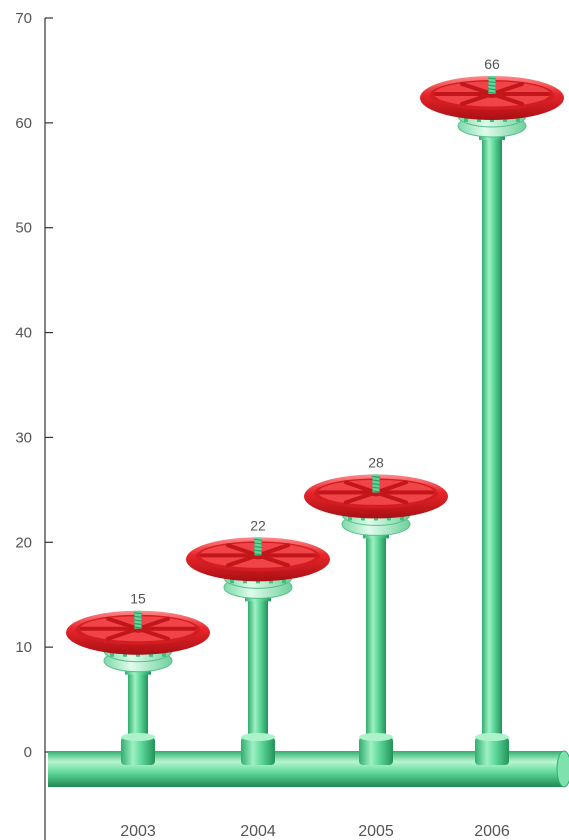 Image resolution: width=569 pixels, height=840 pixels. What do you see at coordinates (23, 18) in the screenshot?
I see `y-tick-label: 70` at bounding box center [23, 18].